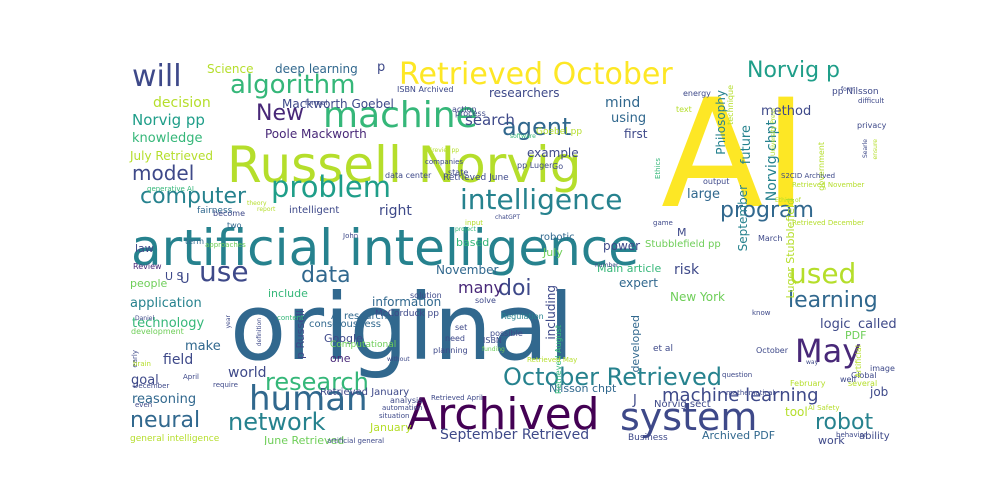 The width and height of the screenshot is (1000, 500). Describe the element at coordinates (863, 383) in the screenshot. I see `cloud-word: several` at that location.